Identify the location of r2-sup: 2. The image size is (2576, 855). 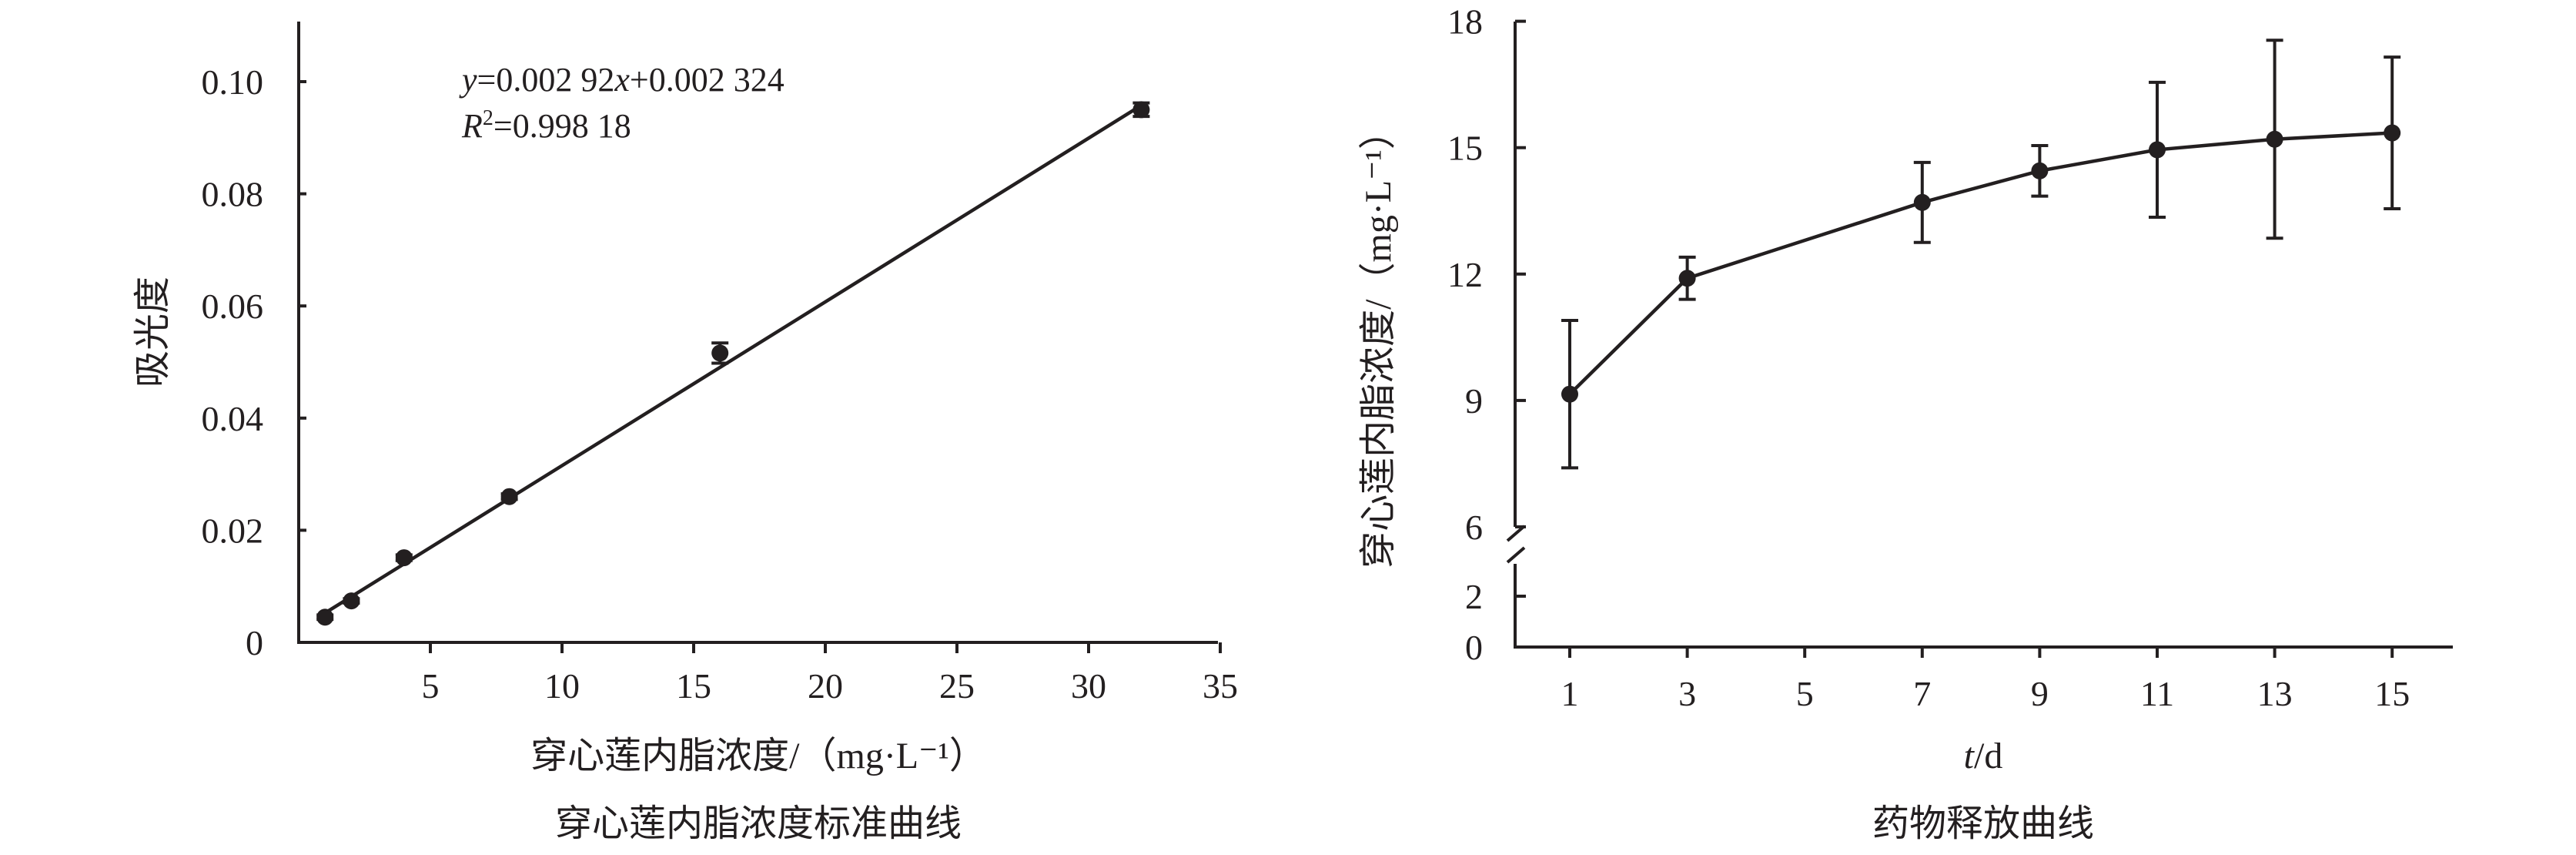
(488, 118).